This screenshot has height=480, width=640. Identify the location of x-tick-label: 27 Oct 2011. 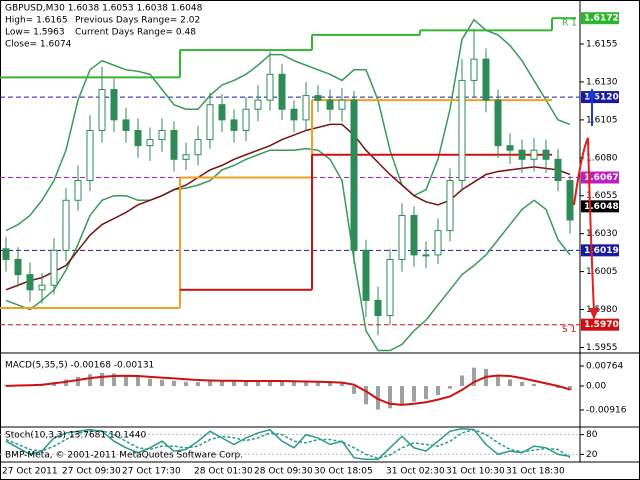
(30, 472).